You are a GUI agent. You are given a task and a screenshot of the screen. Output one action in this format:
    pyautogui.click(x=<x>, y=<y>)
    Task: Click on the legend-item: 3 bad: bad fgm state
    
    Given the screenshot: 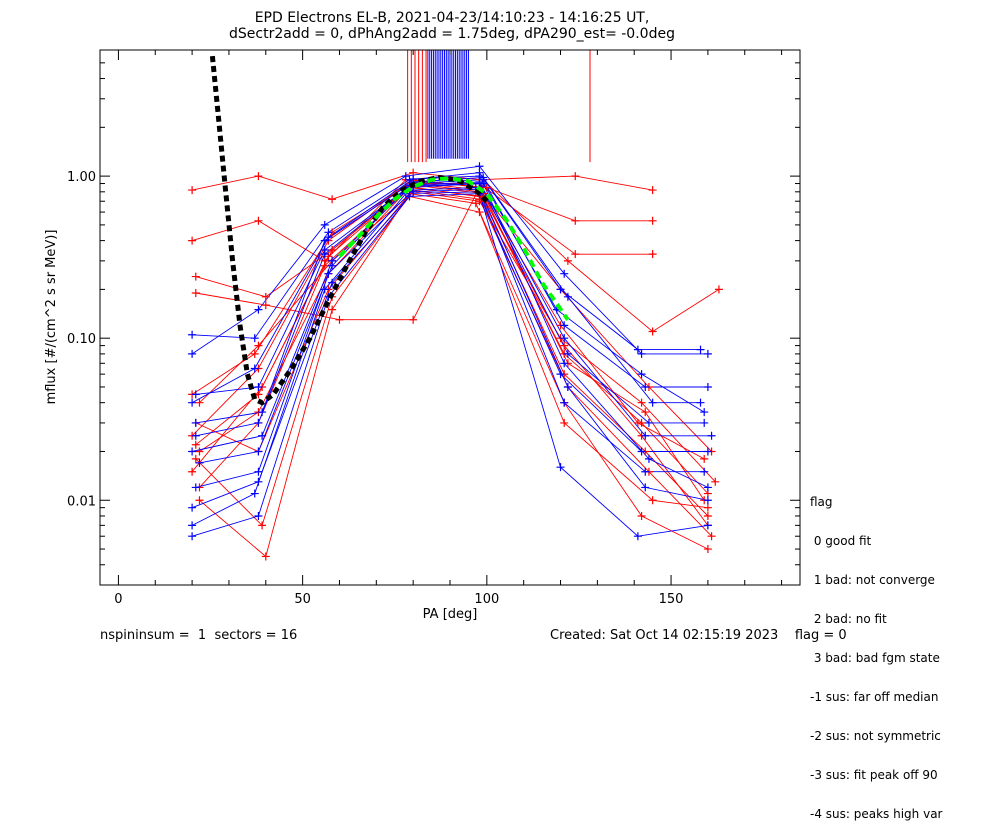 What is the action you would take?
    pyautogui.click(x=875, y=658)
    